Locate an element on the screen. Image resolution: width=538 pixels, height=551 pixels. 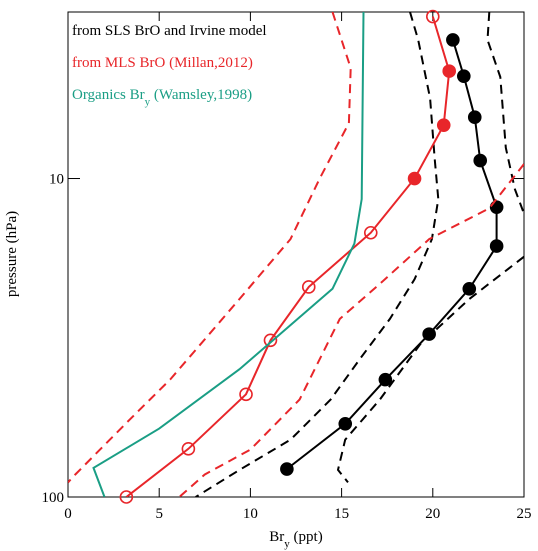
text-part: from MLS BrO (Millan,2012) is located at coordinates (162, 63).